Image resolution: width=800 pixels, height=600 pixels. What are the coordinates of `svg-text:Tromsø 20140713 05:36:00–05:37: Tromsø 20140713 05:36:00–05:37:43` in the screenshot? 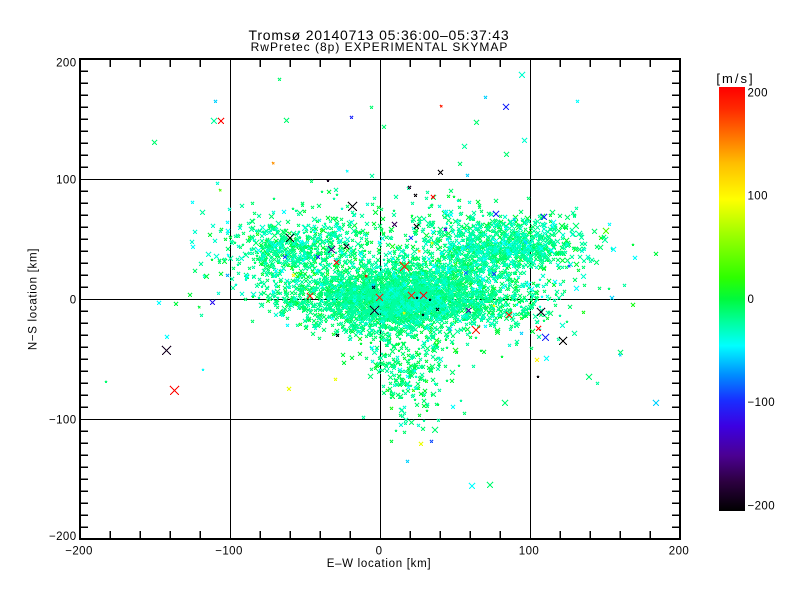 It's located at (379, 35).